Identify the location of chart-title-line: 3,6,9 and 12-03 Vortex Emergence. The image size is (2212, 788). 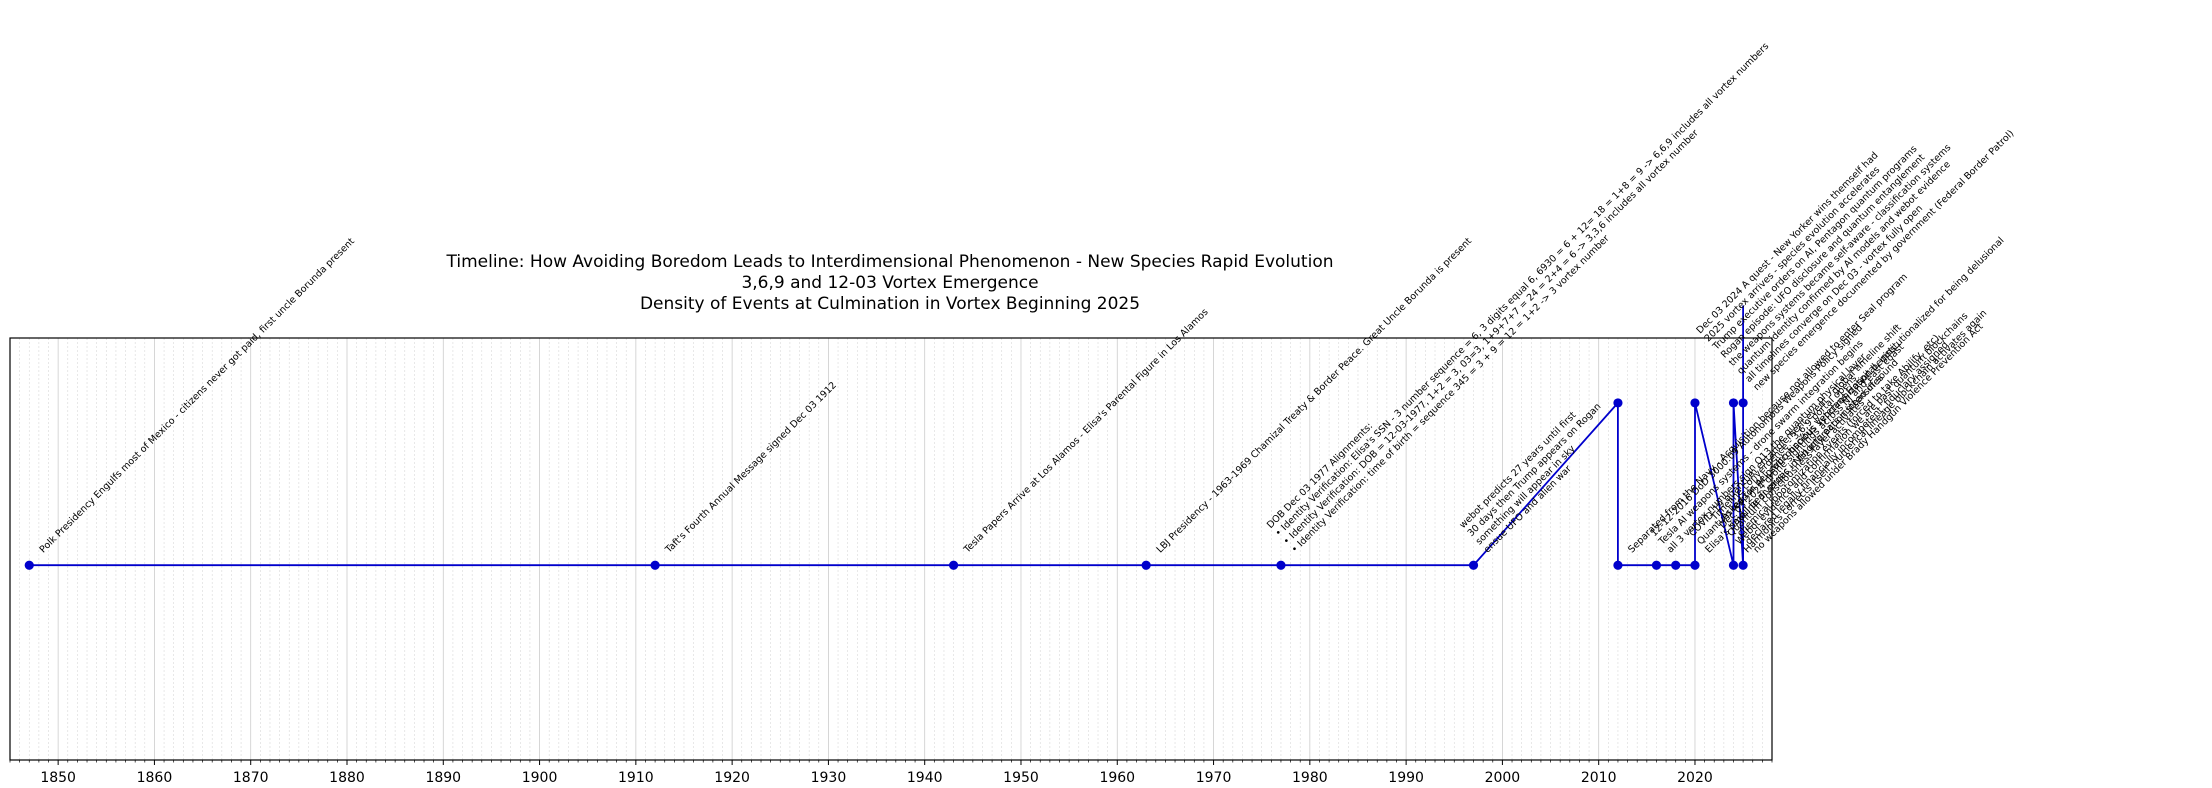
(889, 283).